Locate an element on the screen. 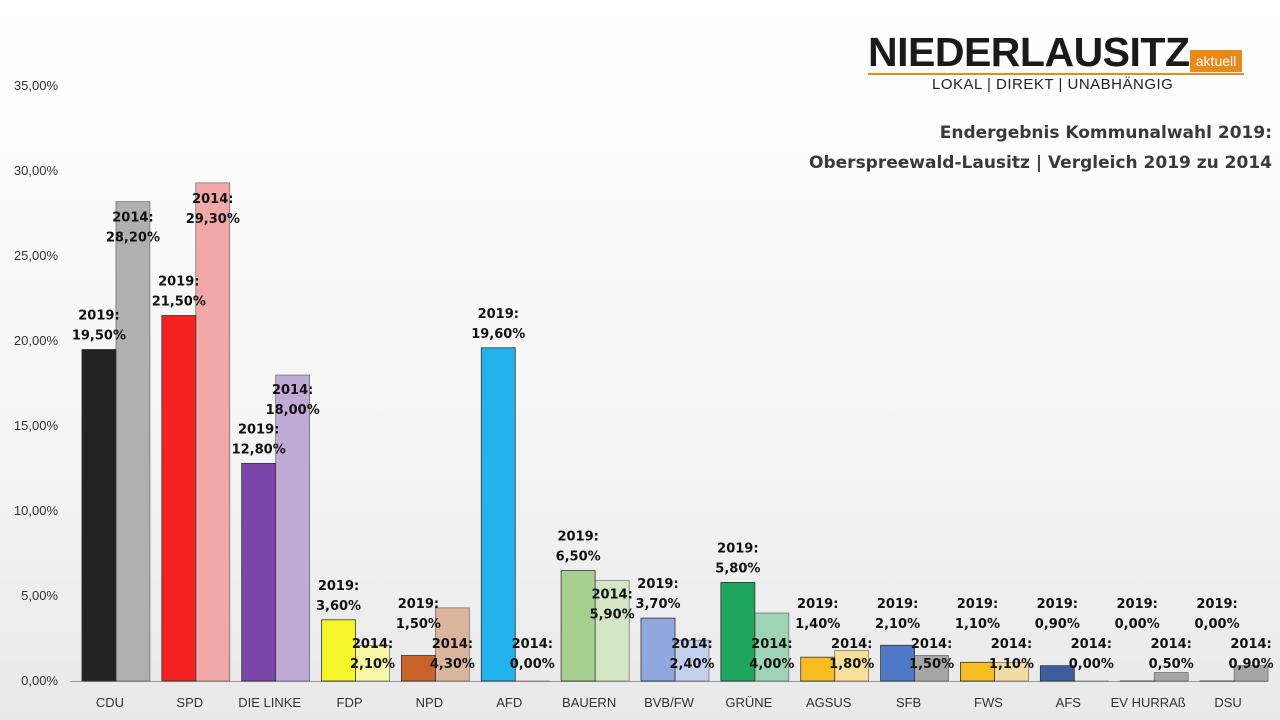 This screenshot has width=1280, height=720. y-tick-label: 20,00% is located at coordinates (36, 340).